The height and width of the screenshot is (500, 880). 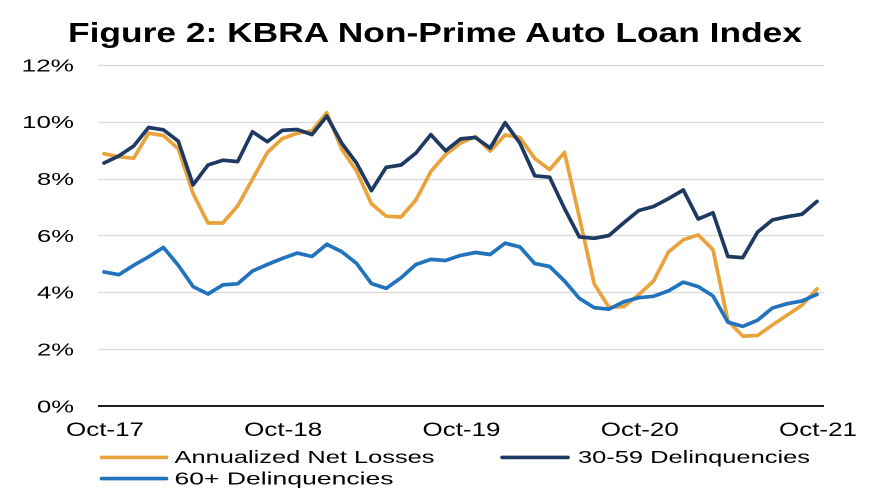 I want to click on svg-text: 2%, so click(x=55, y=350).